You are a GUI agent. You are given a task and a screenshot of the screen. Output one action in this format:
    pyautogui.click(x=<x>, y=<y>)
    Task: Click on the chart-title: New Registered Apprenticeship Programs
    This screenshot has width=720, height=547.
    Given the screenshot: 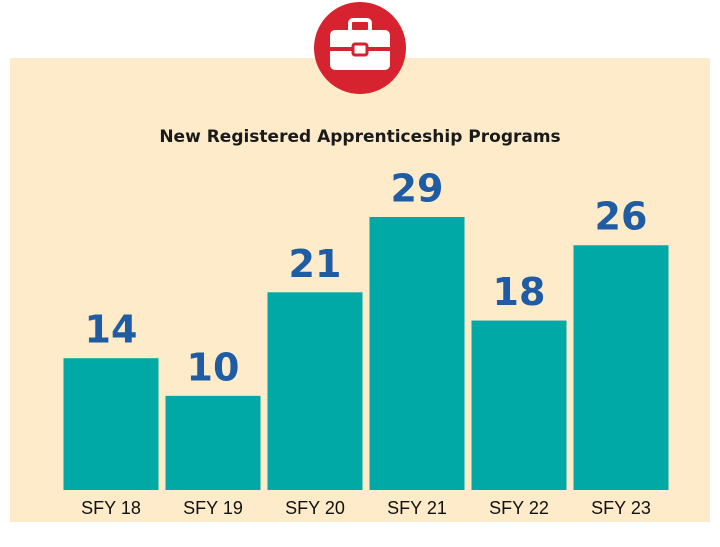 What is the action you would take?
    pyautogui.click(x=359, y=137)
    